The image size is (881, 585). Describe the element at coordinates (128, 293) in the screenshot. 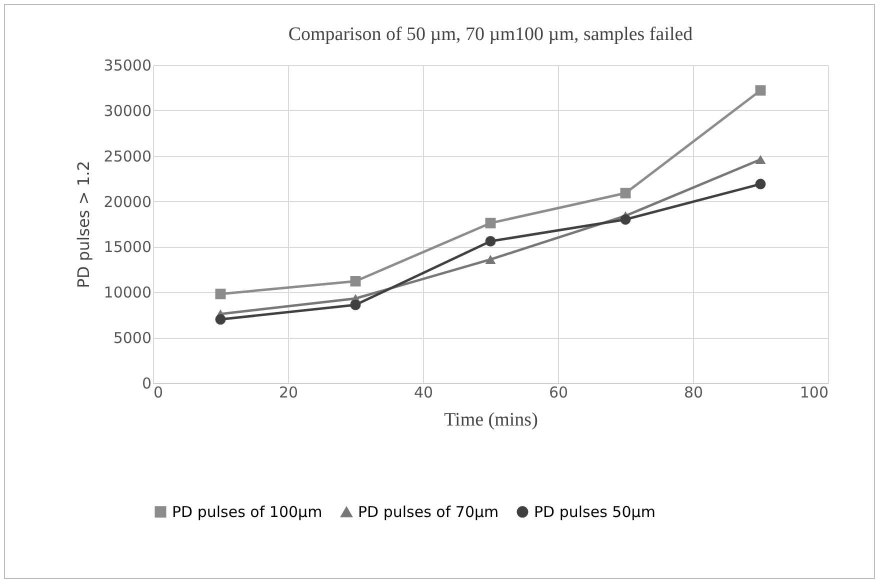

I see `y-tick-label: 10000` at that location.